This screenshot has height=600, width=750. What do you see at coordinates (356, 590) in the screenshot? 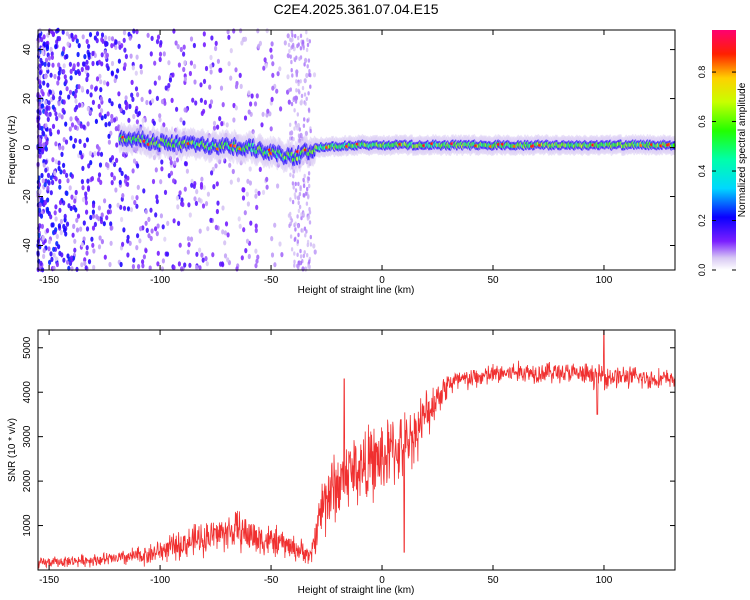
I see `snr-x-label: Height of straight line (km)` at bounding box center [356, 590].